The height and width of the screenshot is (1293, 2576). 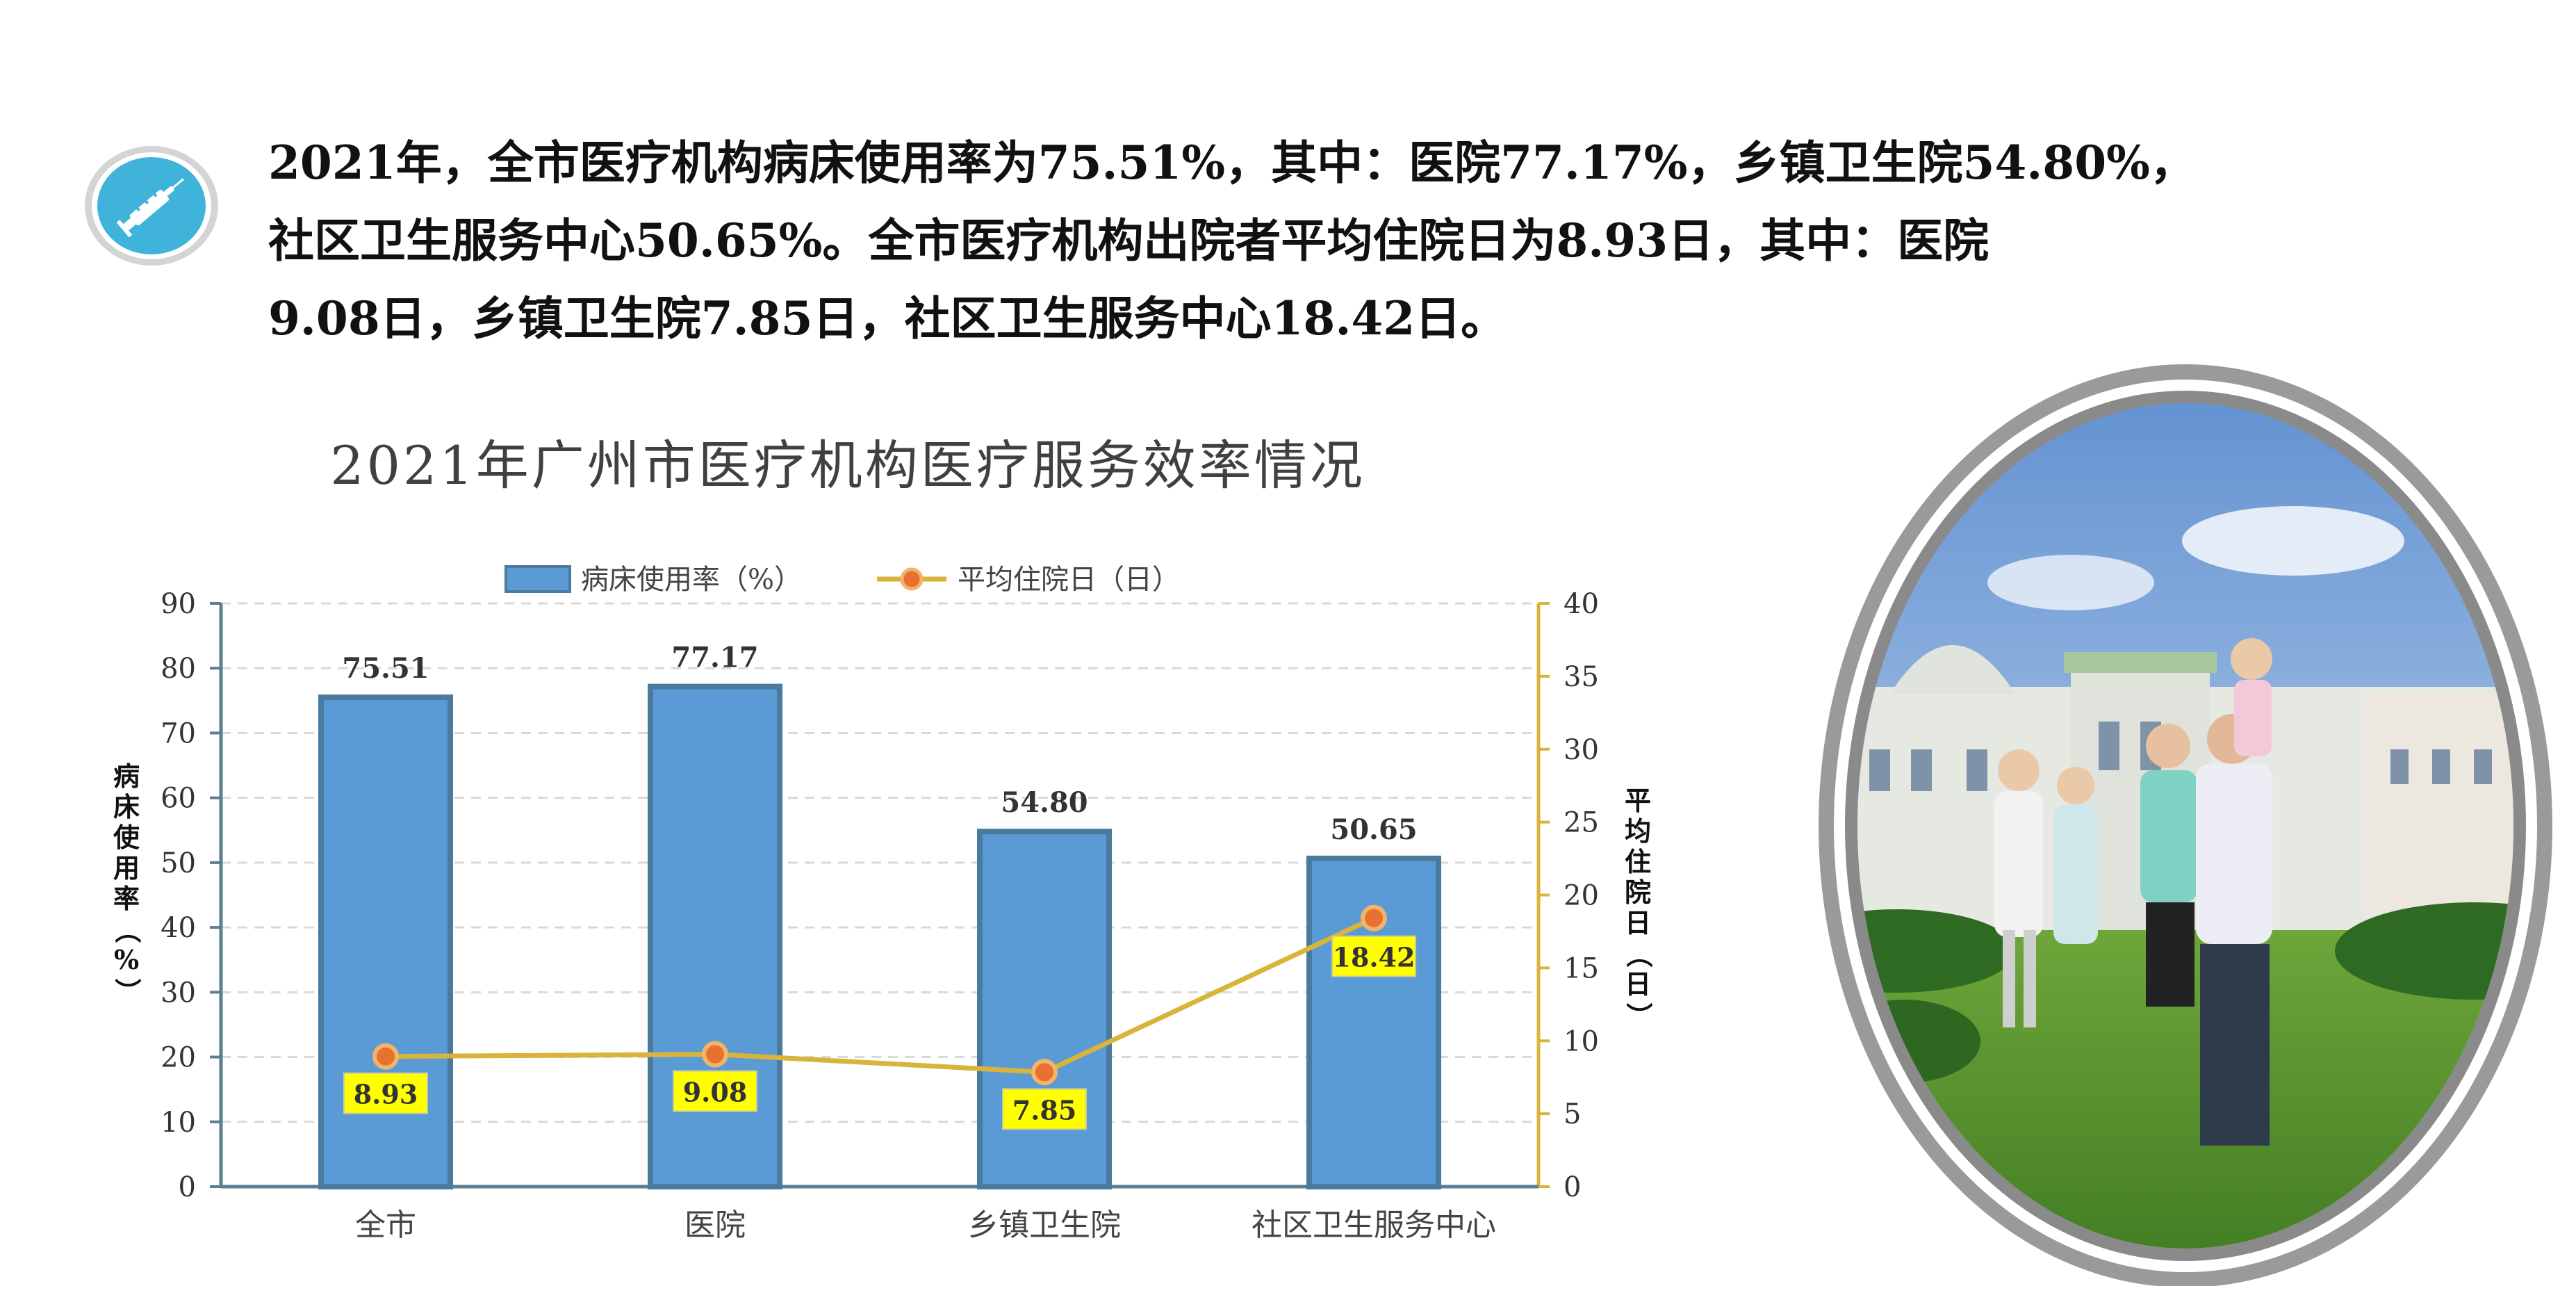 What do you see at coordinates (1572, 1187) in the screenshot?
I see `y-right-tick-label: 0` at bounding box center [1572, 1187].